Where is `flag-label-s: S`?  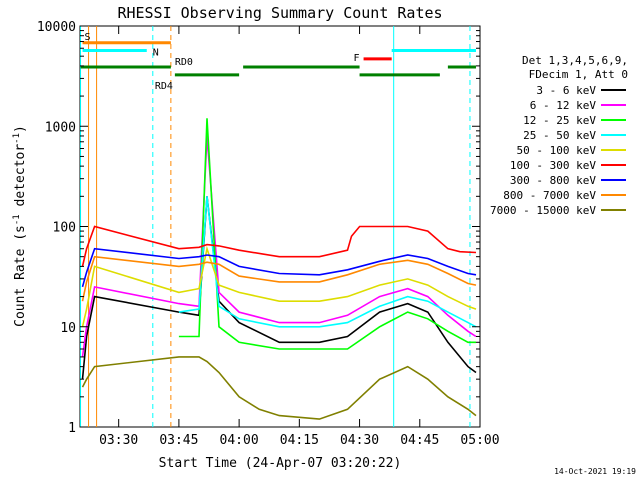 flag-label-s: S is located at coordinates (88, 37).